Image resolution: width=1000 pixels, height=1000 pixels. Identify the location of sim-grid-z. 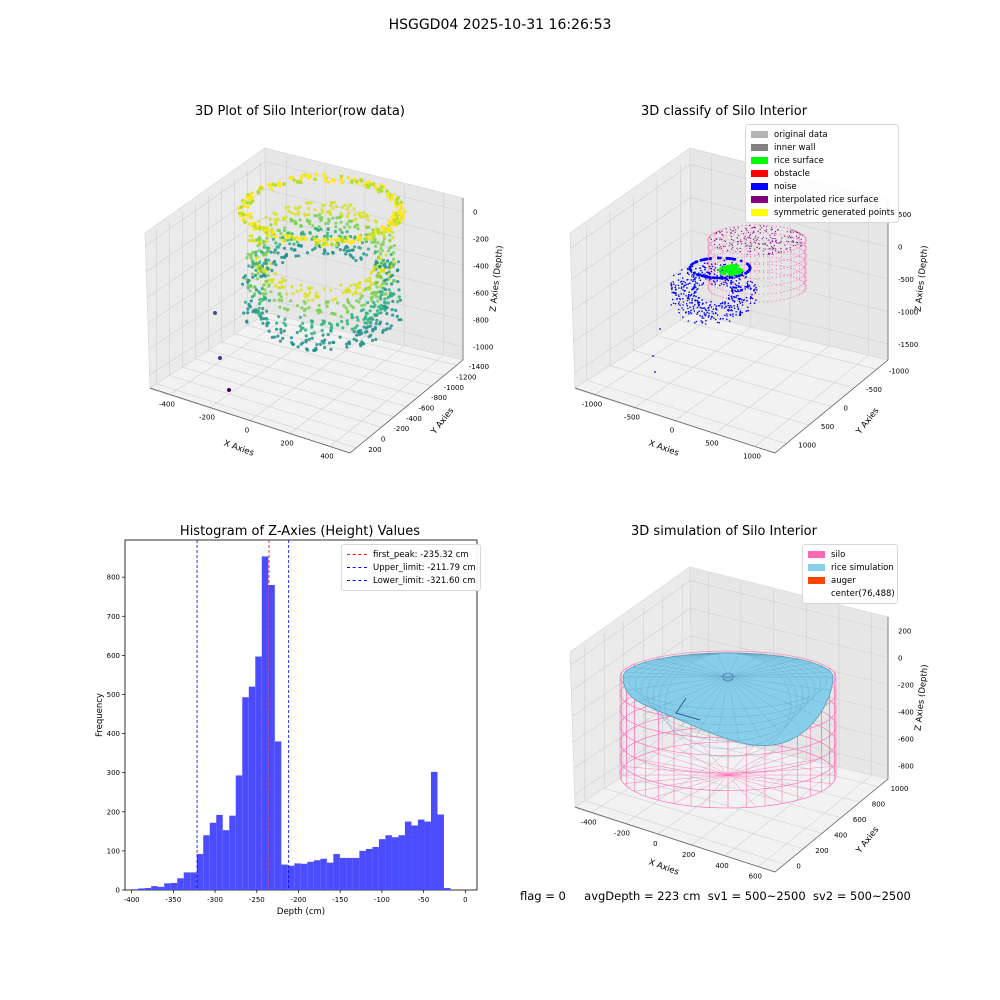
(730, 649).